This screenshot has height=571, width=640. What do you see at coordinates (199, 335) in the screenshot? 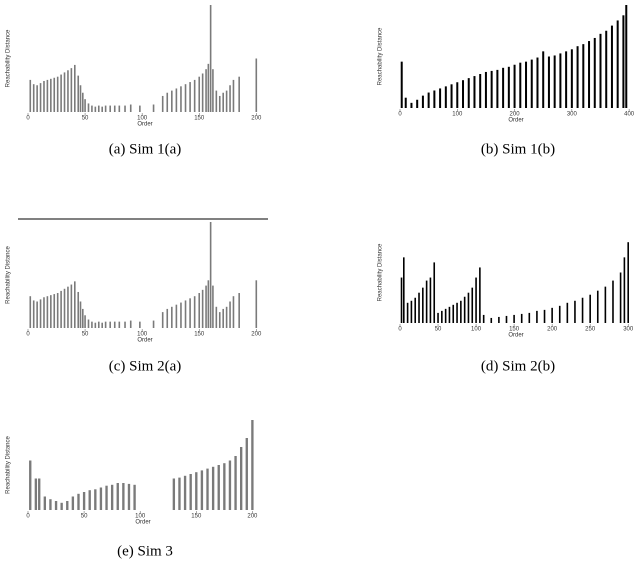
I see `x-tick-label: 150` at bounding box center [199, 335].